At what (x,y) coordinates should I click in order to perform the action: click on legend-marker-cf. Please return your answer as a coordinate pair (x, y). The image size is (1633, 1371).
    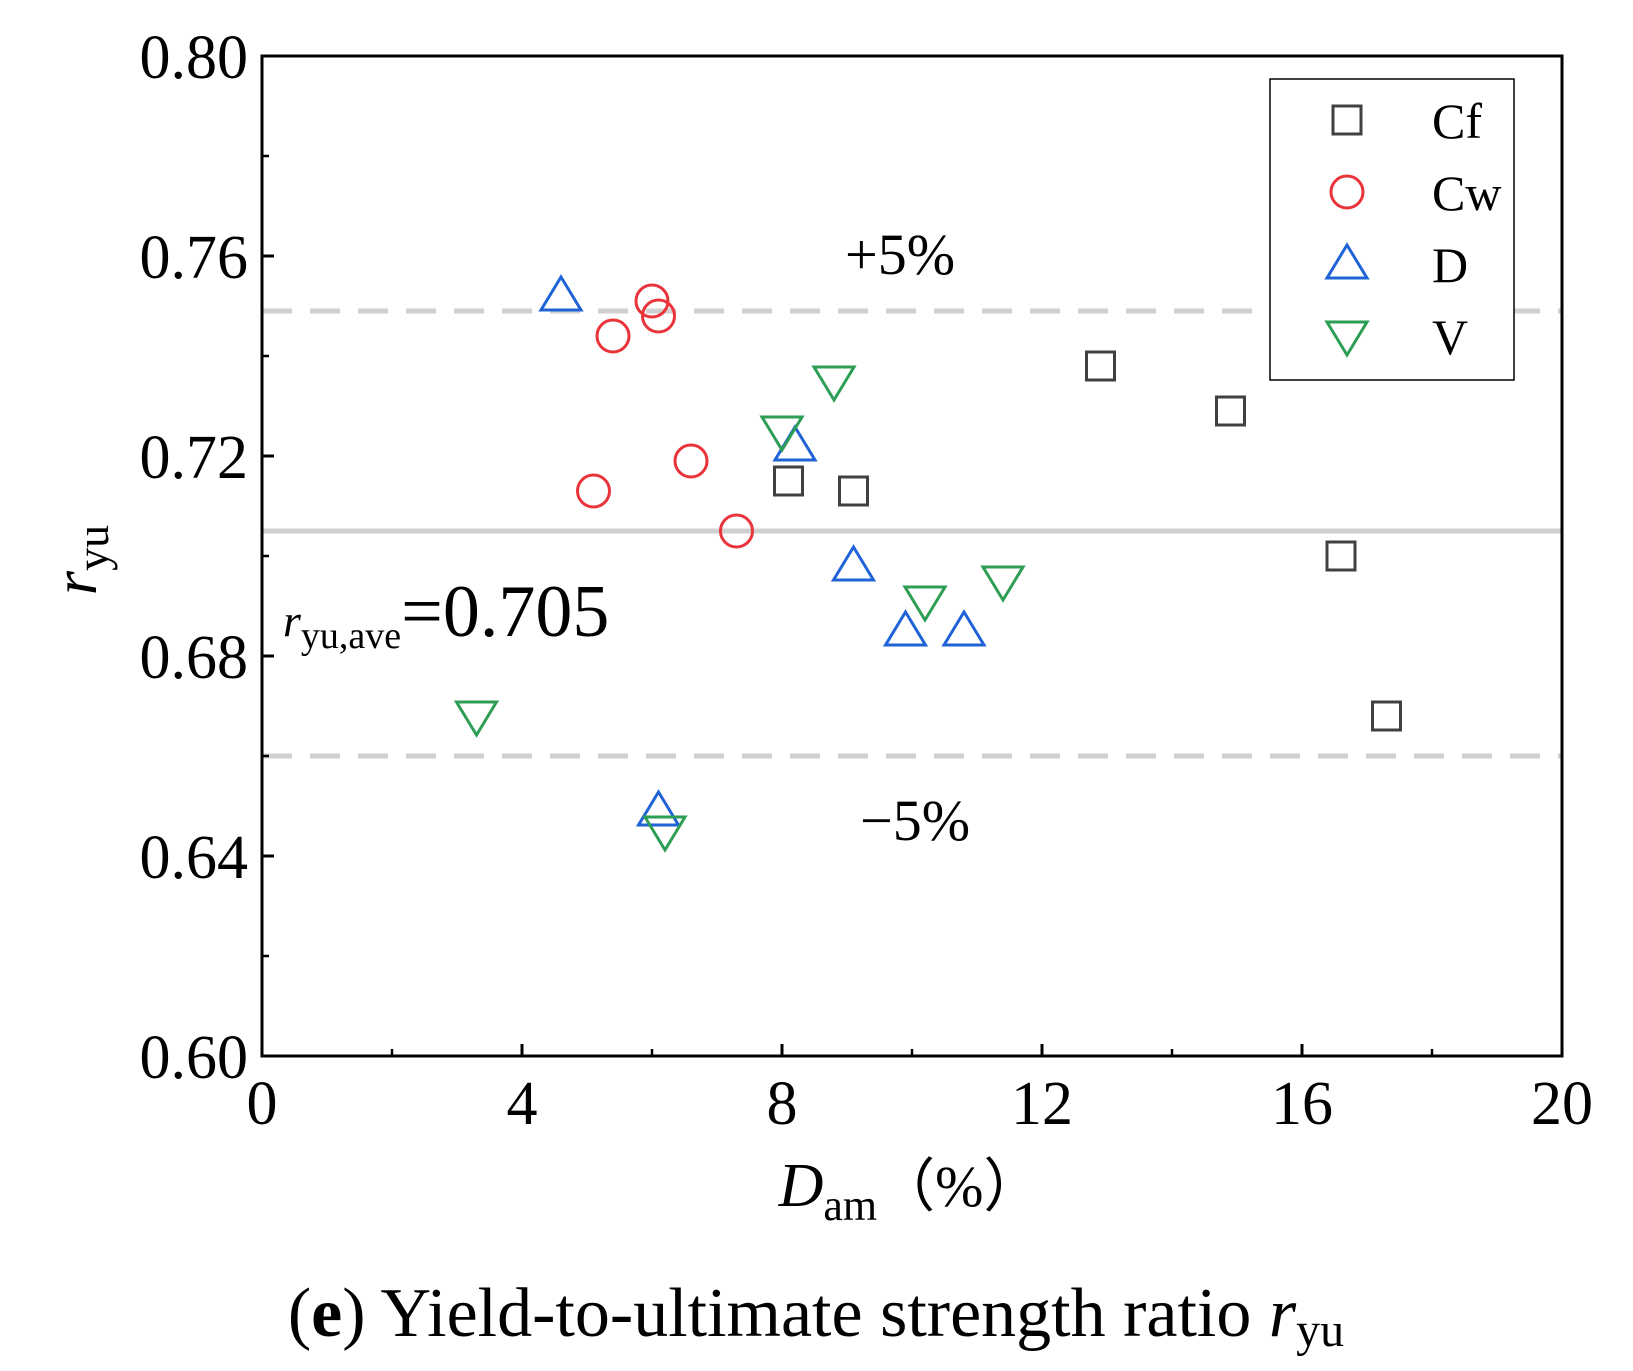
    Looking at the image, I should click on (1347, 120).